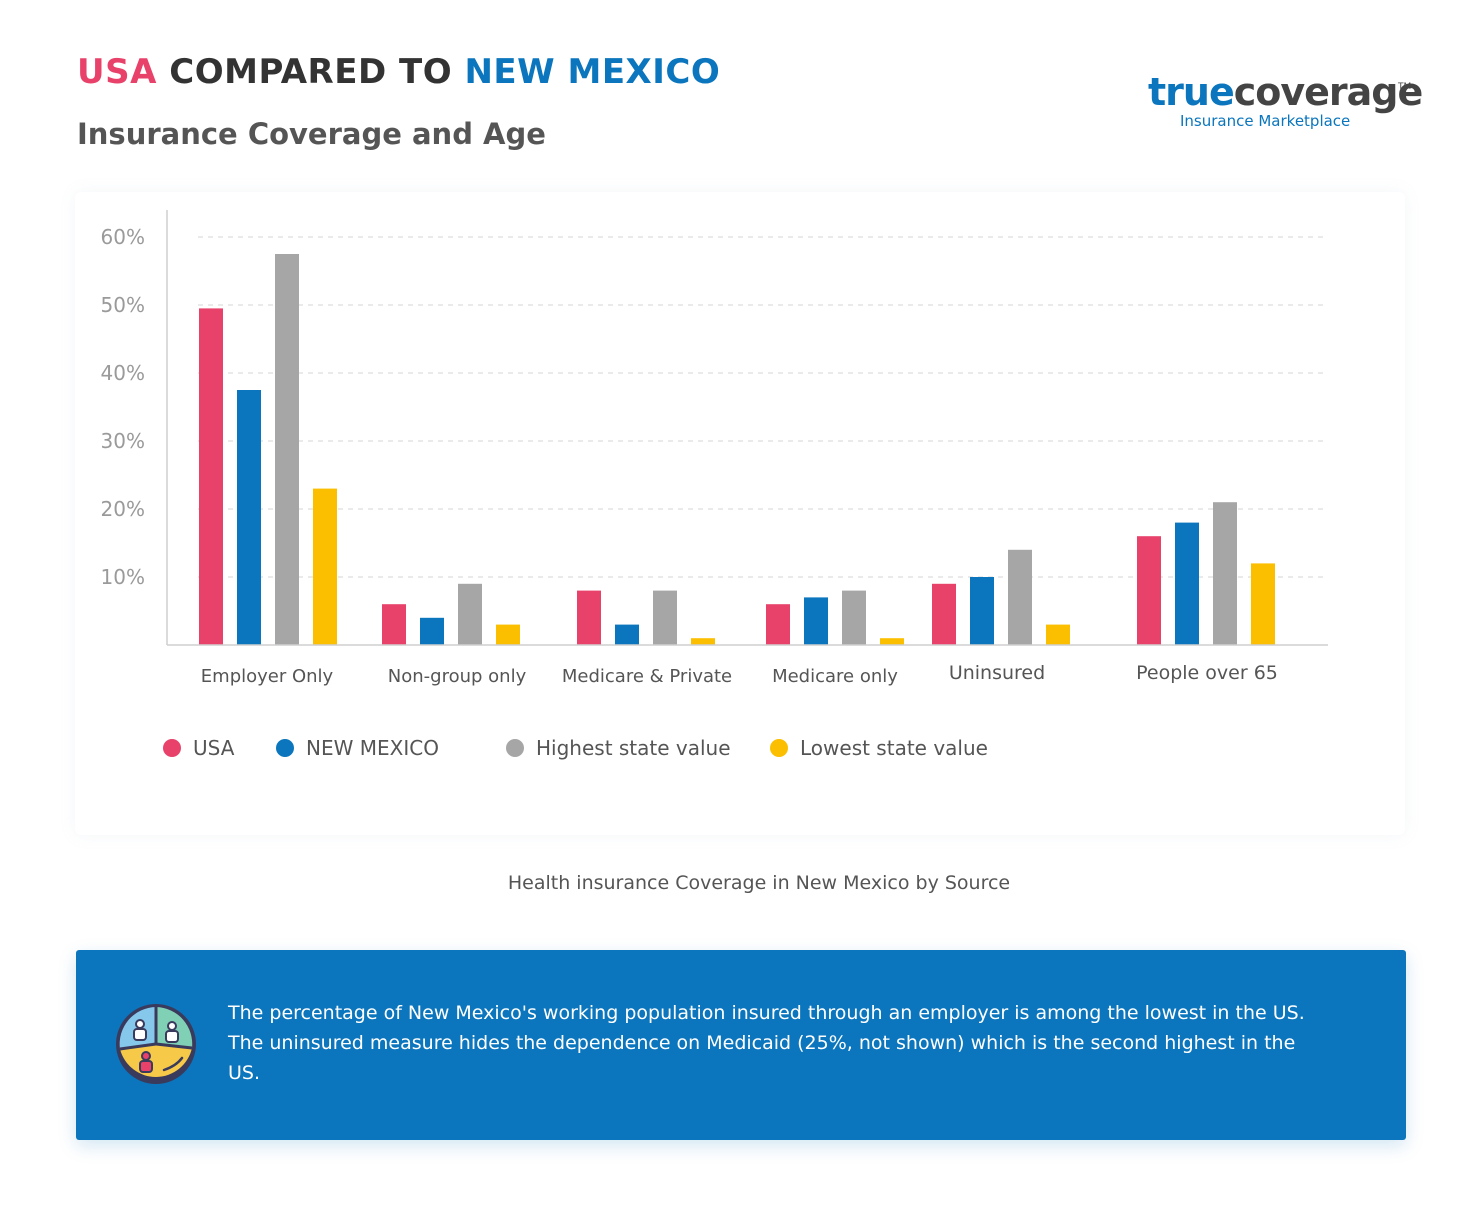 The height and width of the screenshot is (1218, 1484). I want to click on page-title: USA COMPARED TO NEW MEXICO, so click(398, 72).